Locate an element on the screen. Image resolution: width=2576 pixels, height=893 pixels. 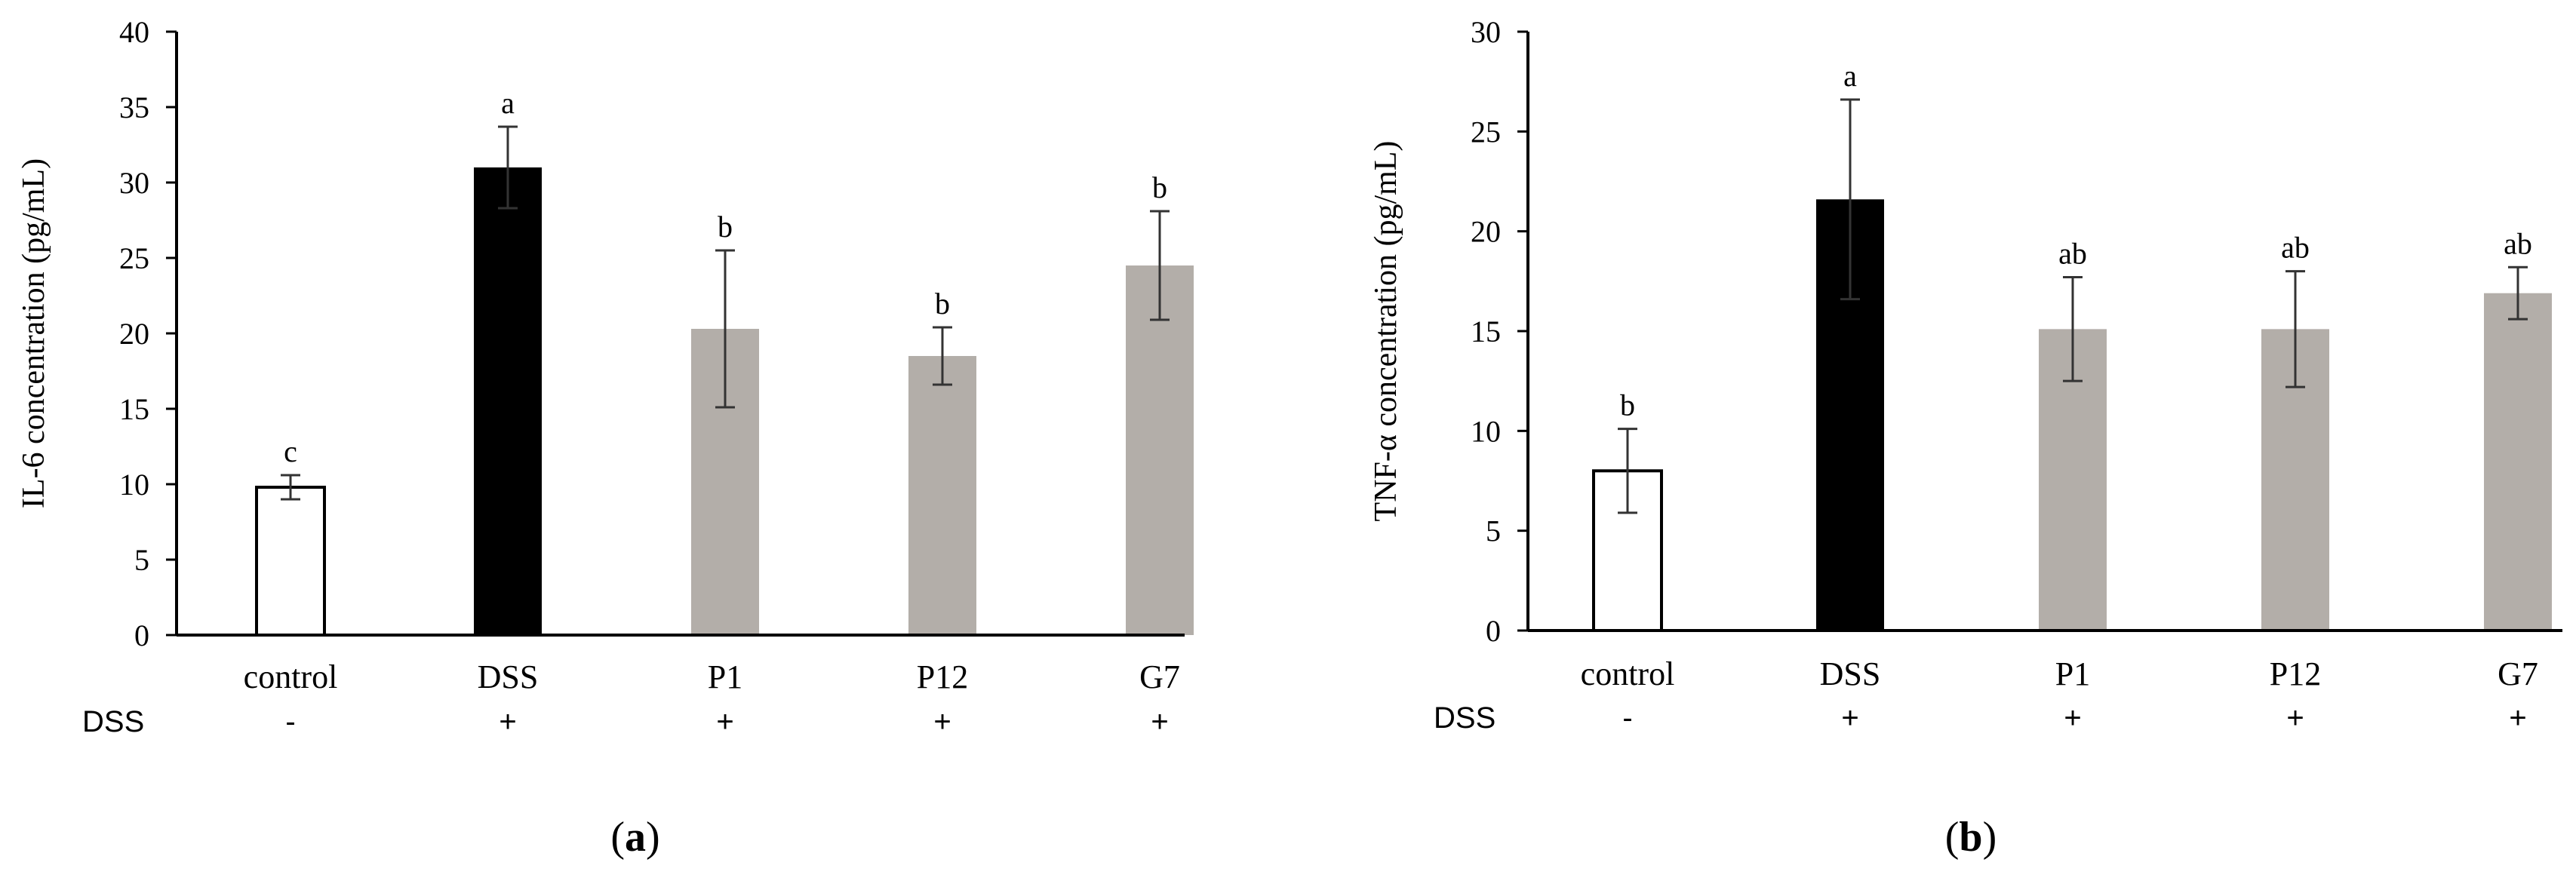
y-tick-label: 40 is located at coordinates (134, 32).